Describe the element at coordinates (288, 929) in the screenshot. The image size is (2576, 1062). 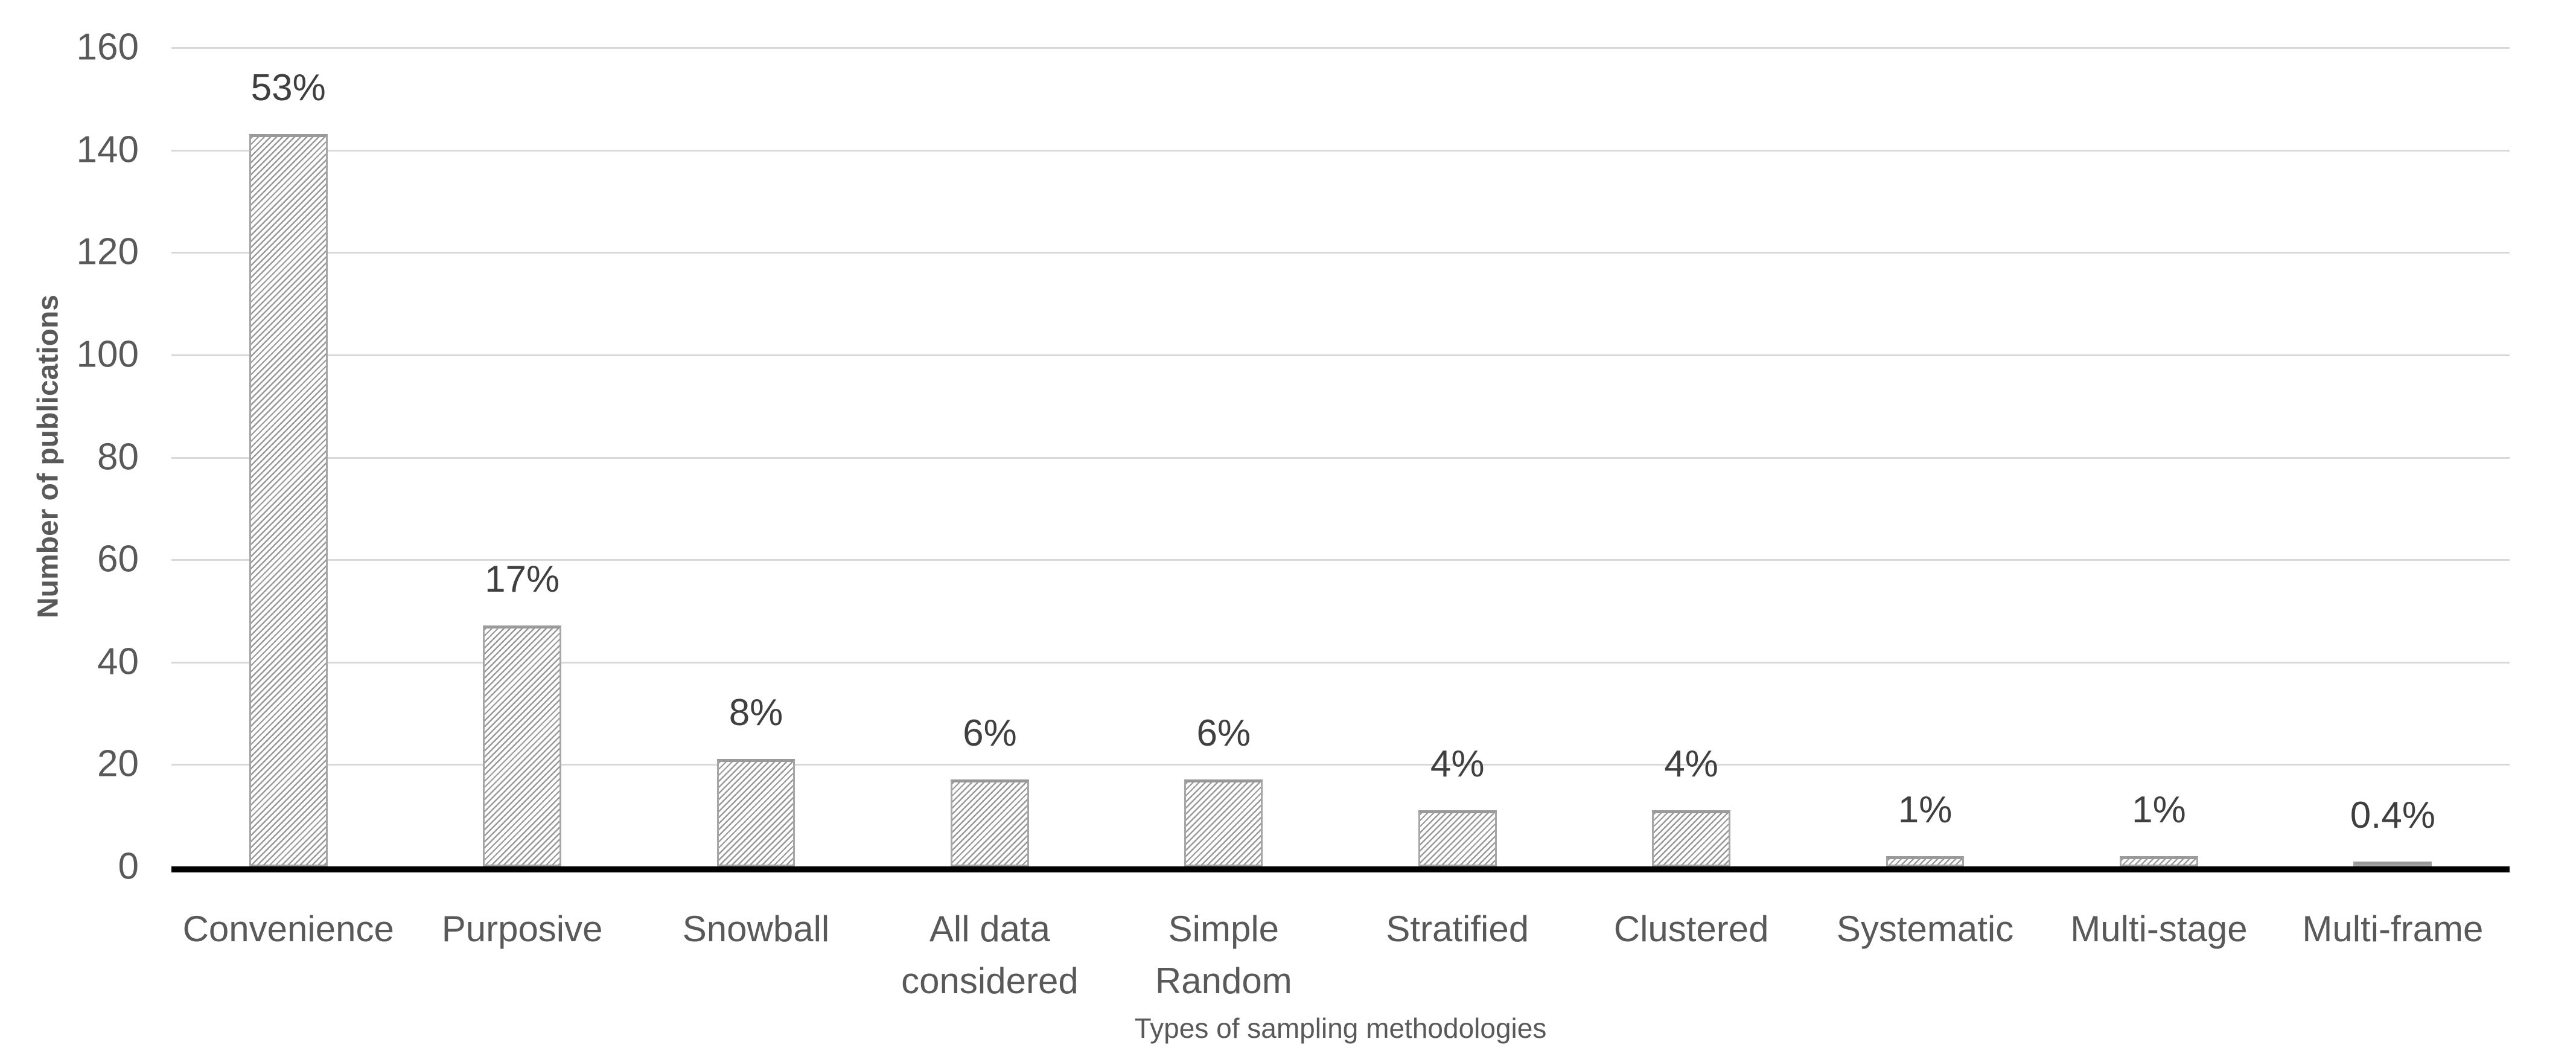
I see `category-label: Convenience` at that location.